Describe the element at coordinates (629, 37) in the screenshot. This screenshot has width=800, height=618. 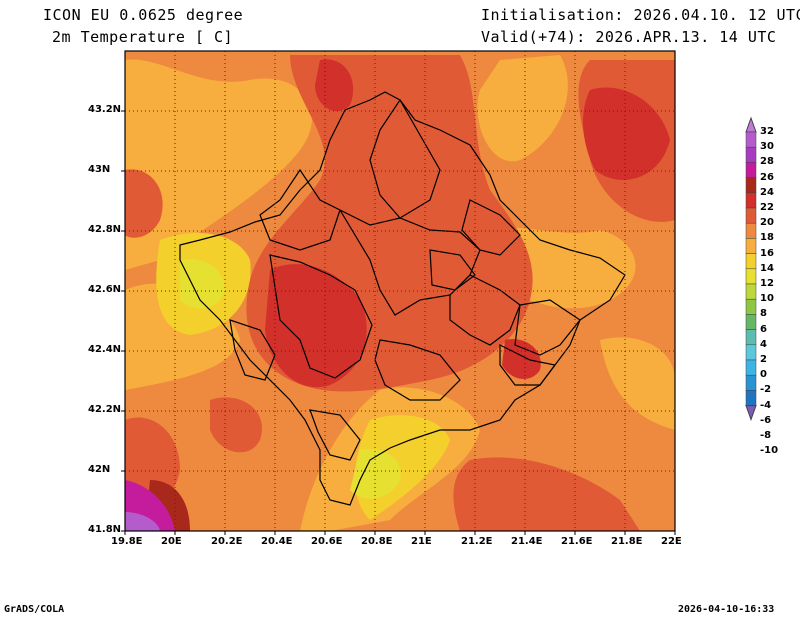
I see `valid-time: Valid(+74): 2026.APR.13. 14 UTC` at that location.